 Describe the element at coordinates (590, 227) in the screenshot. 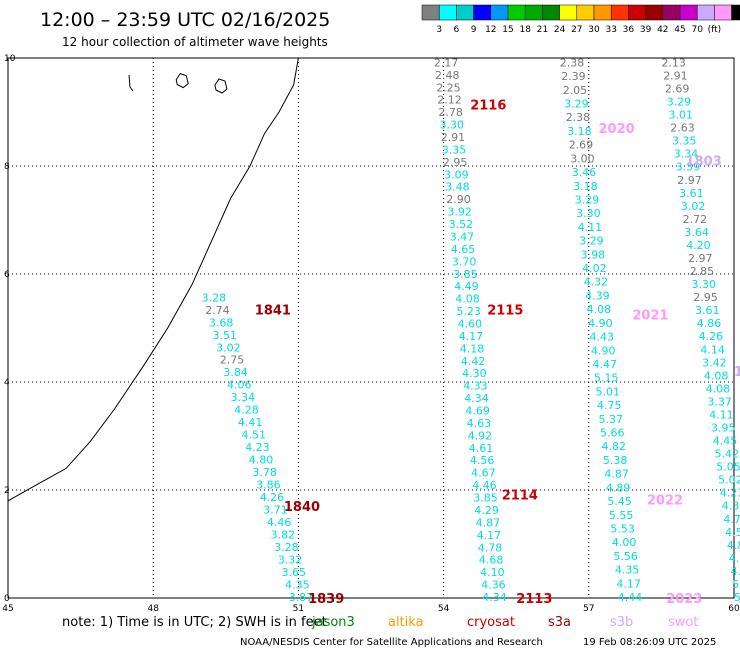

I see `wave-height-value: 4.11` at that location.